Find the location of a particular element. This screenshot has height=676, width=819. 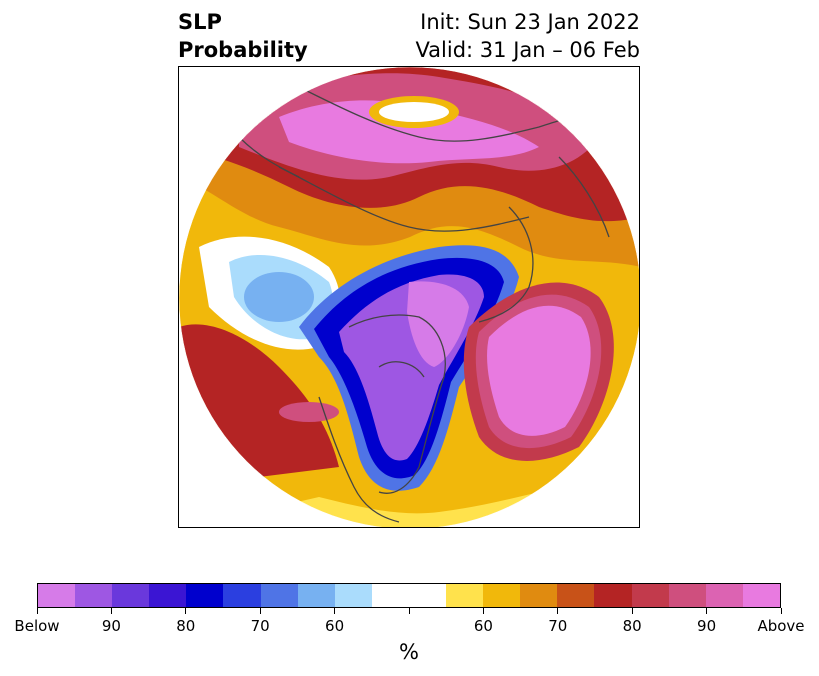

chart-title-left: SLP Probability is located at coordinates (243, 36).